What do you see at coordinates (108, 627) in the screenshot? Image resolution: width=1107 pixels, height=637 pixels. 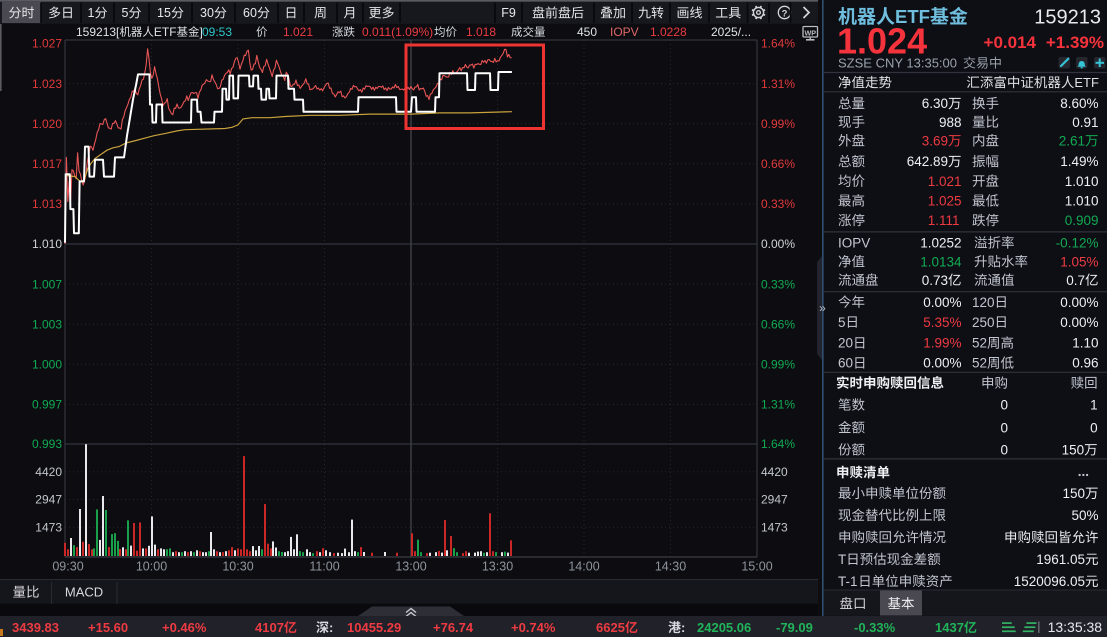 I see `svg-text: +15.60` at bounding box center [108, 627].